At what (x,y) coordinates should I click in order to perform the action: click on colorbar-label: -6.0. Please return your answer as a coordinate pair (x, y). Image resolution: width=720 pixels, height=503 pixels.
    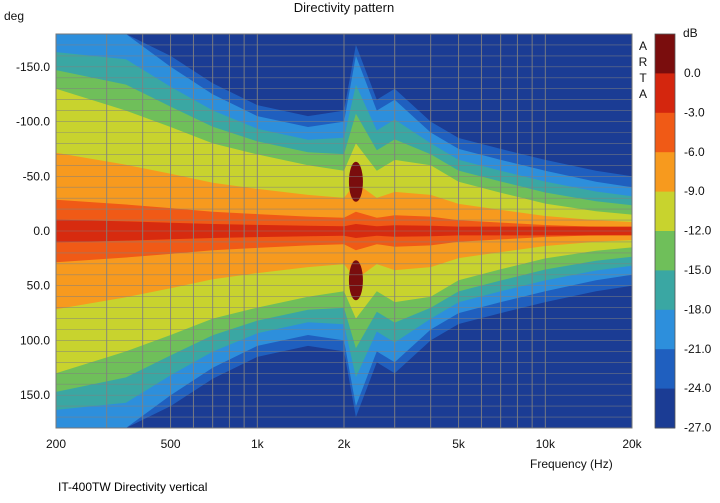
    Looking at the image, I should click on (694, 152).